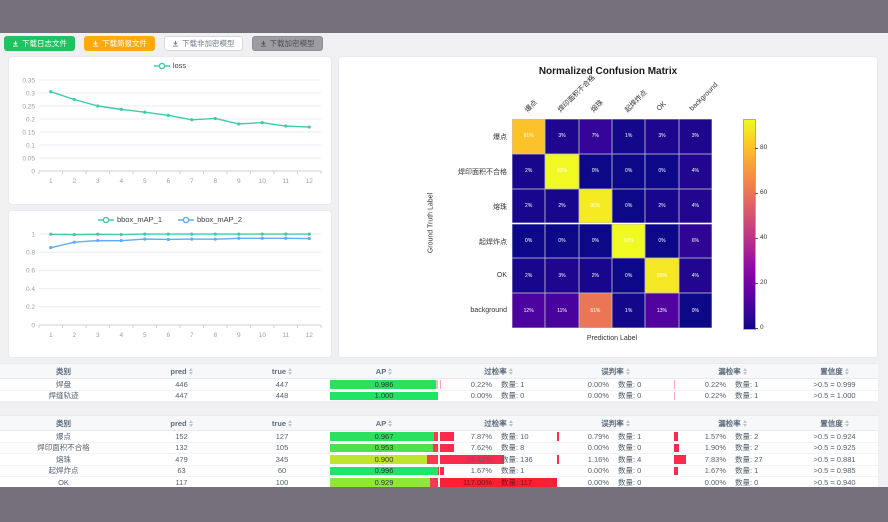 This screenshot has height=522, width=888. What do you see at coordinates (595, 310) in the screenshot?
I see `matrix-cell: 61%` at bounding box center [595, 310].